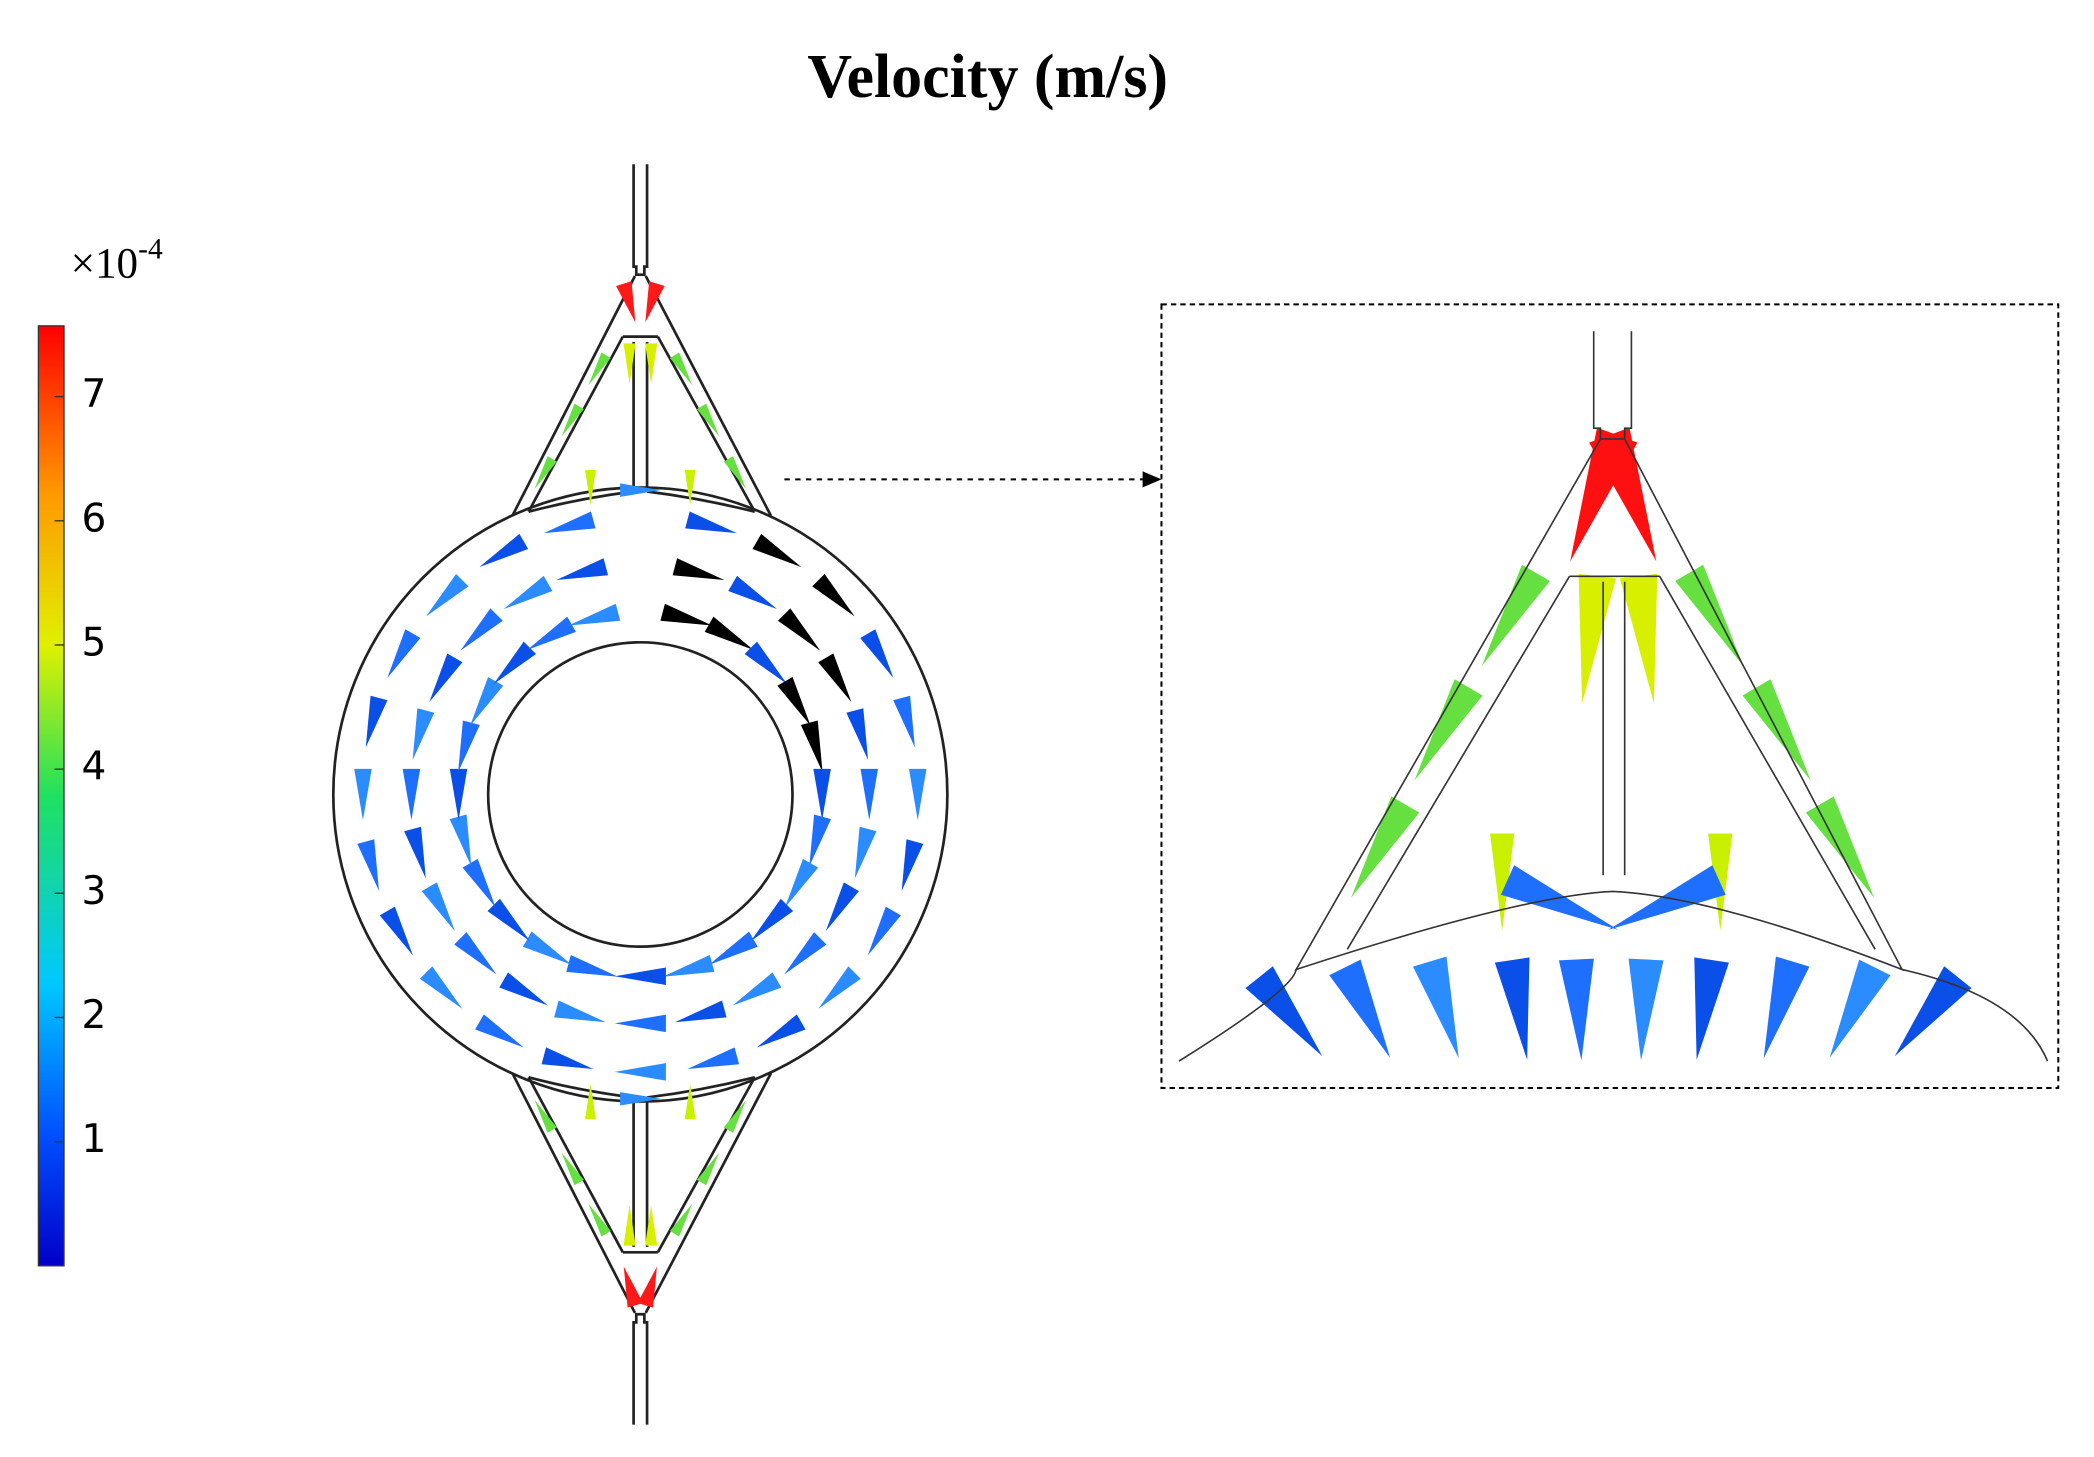  Describe the element at coordinates (94, 642) in the screenshot. I see `colorbar-tick-label: 5` at that location.